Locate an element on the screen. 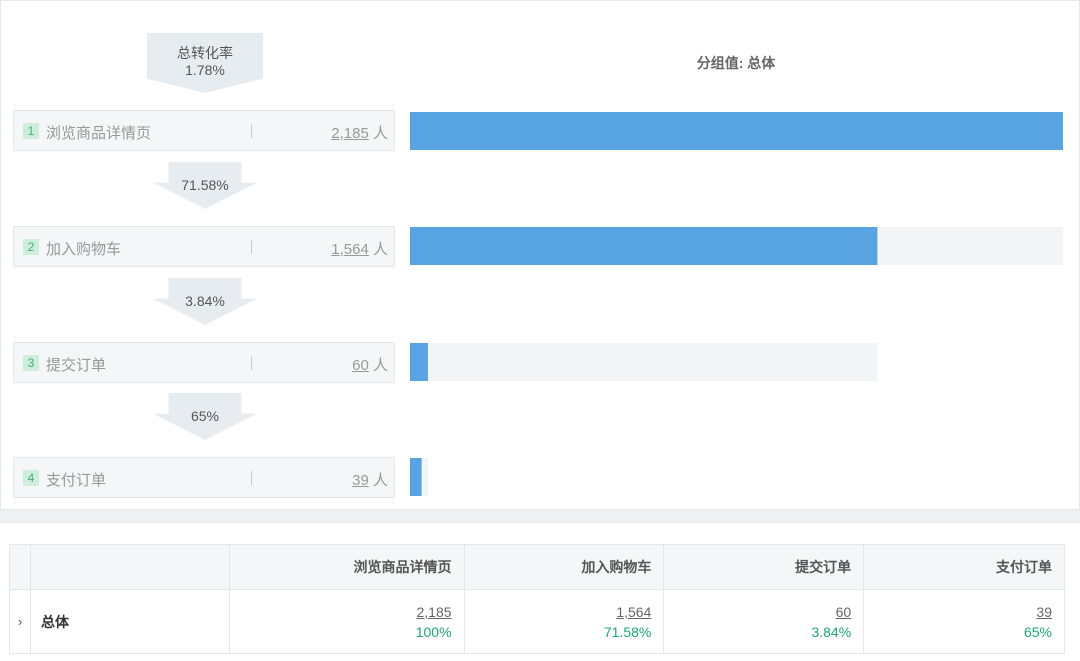 This screenshot has width=1080, height=661. step-count-link: 39 is located at coordinates (360, 480).